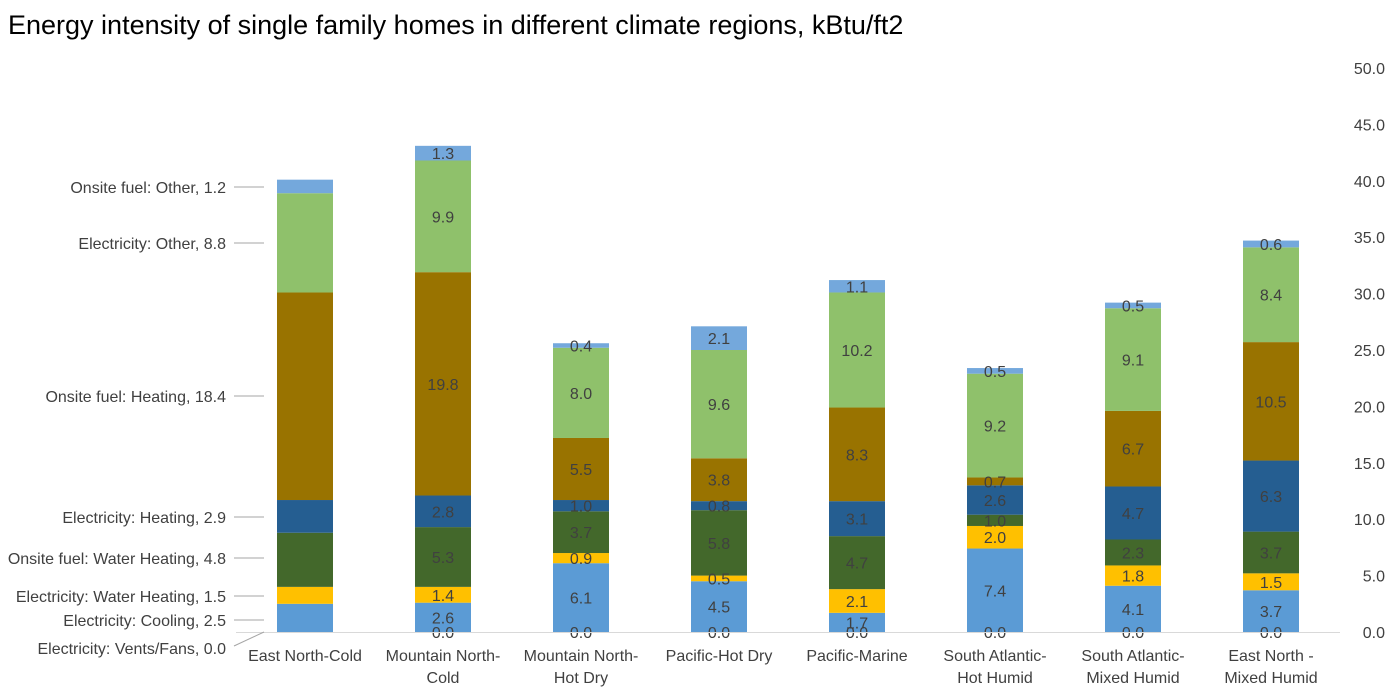 The width and height of the screenshot is (1397, 695). I want to click on x-tick-label: South Atlantic-Mixed Humid, so click(1132, 667).